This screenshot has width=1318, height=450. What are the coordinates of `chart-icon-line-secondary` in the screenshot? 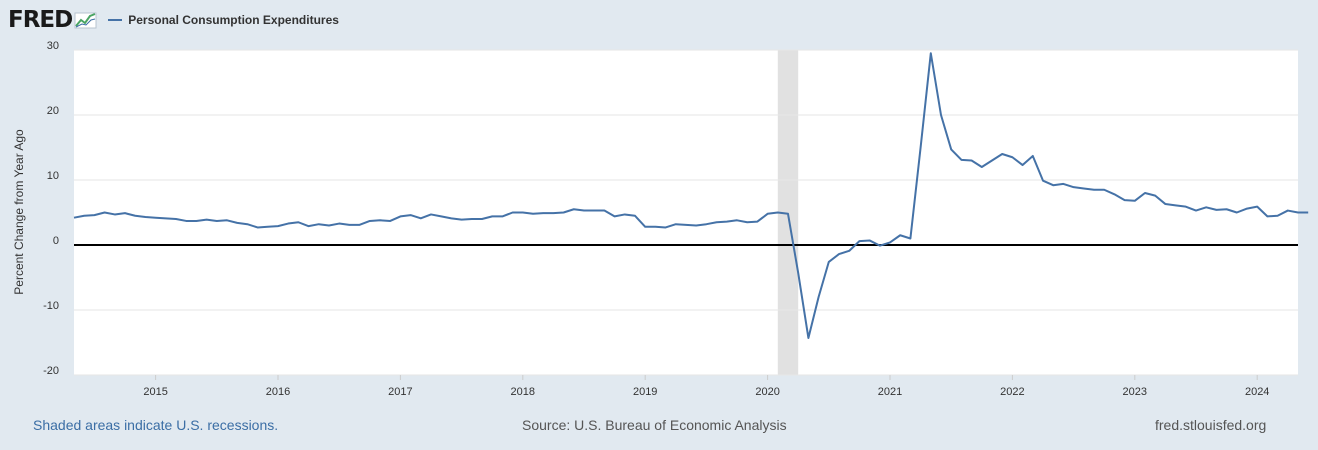 It's located at (86, 23).